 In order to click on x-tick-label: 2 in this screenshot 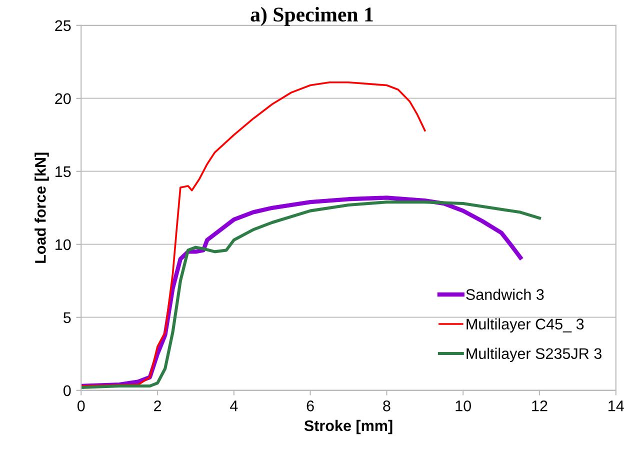, I will do `click(157, 406)`.